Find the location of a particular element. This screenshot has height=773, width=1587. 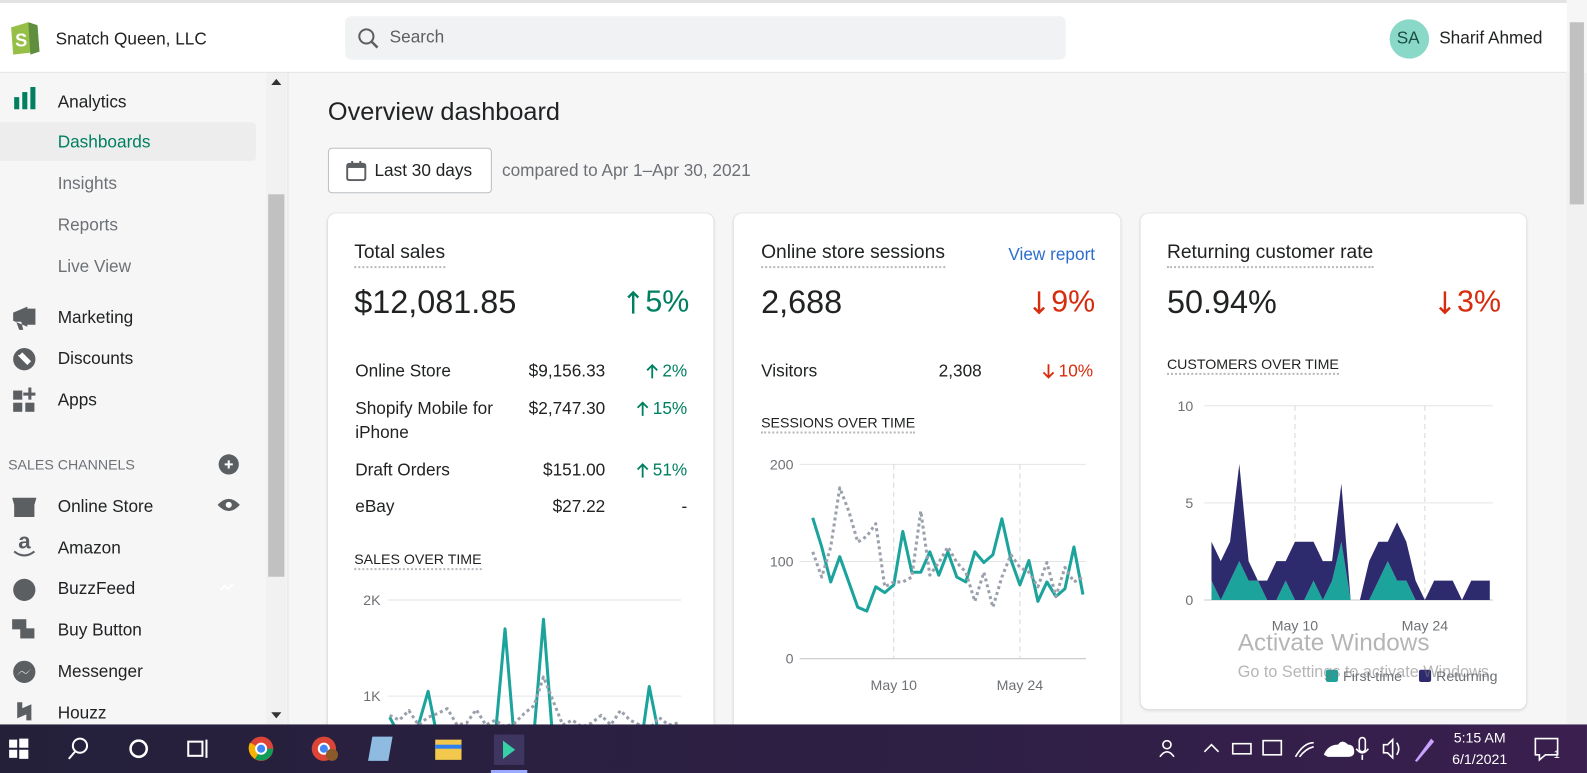

y-tick-label: 100 is located at coordinates (782, 563).